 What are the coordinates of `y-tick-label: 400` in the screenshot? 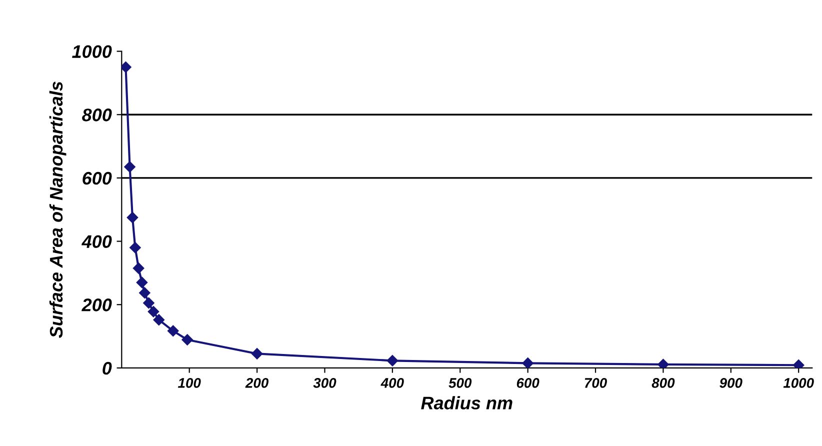 It's located at (97, 241).